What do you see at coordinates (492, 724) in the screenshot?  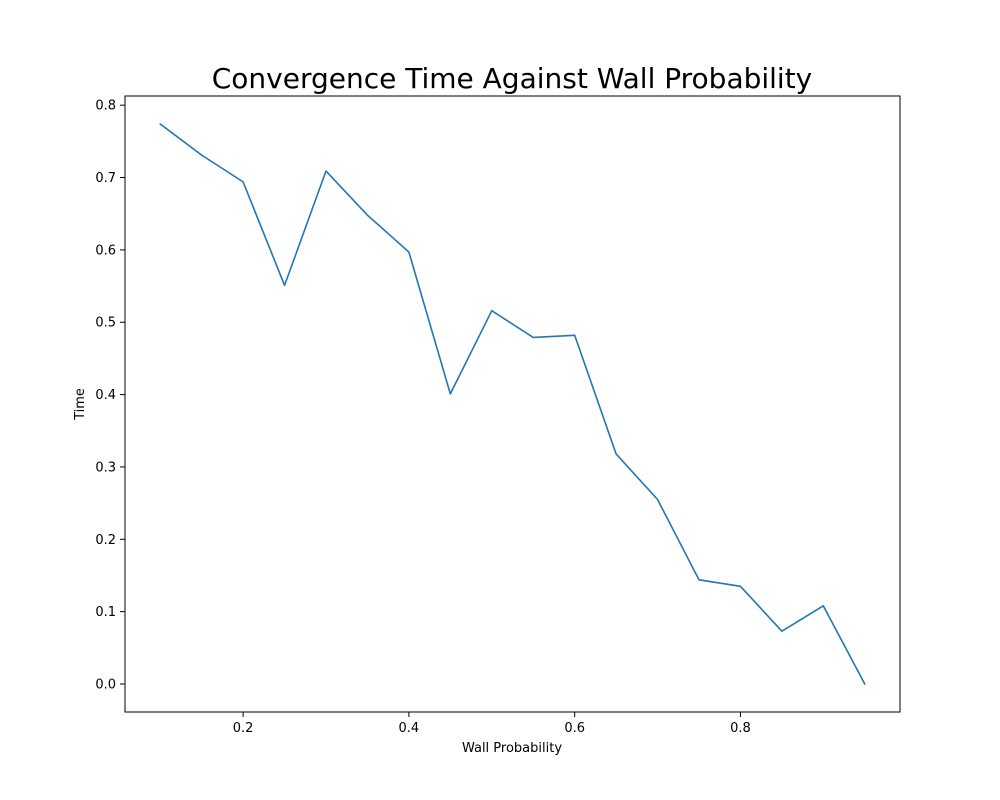 I see `x-axis: 0.2 0.4 0.6 0.8` at bounding box center [492, 724].